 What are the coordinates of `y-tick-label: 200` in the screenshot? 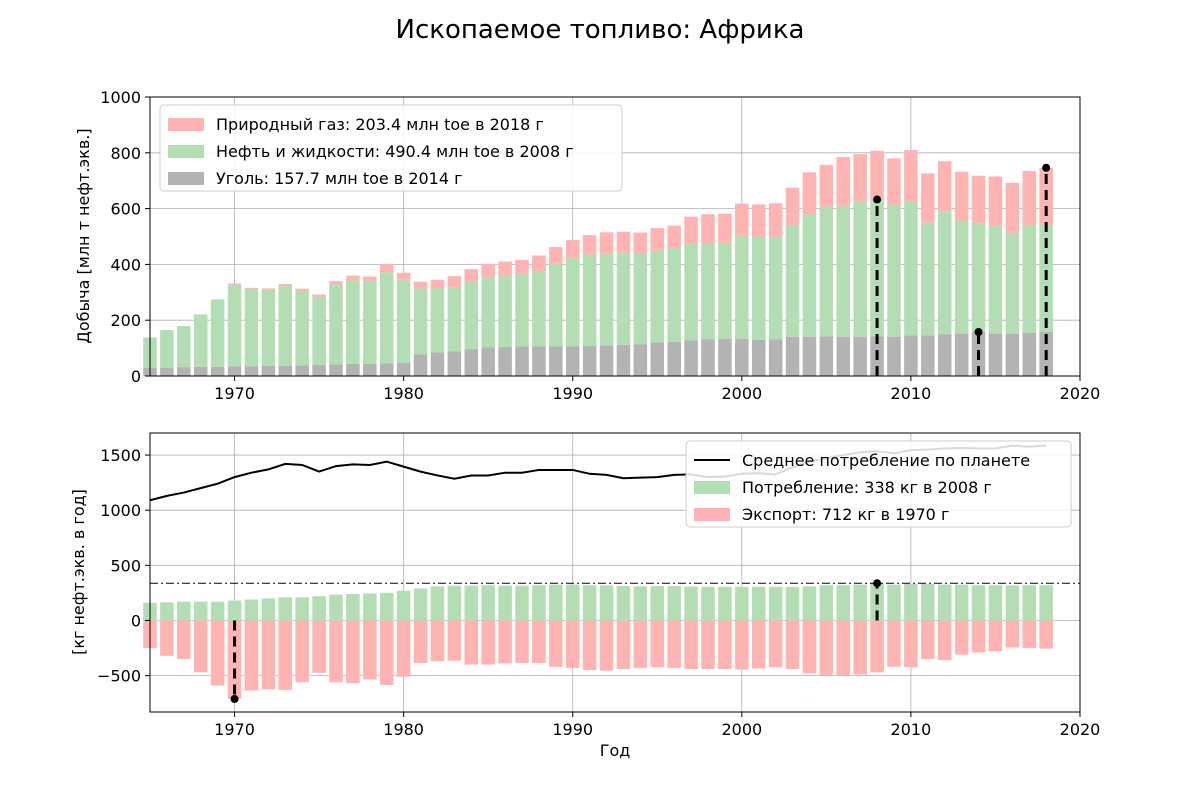 It's located at (125, 320).